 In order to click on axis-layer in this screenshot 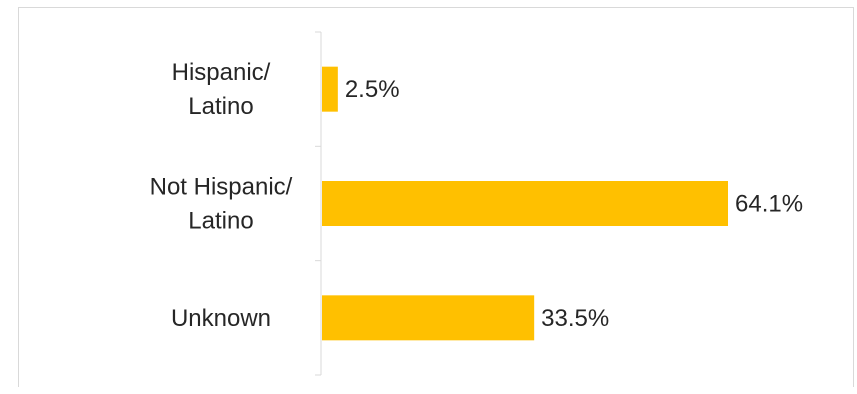, I will do `click(318, 203)`.